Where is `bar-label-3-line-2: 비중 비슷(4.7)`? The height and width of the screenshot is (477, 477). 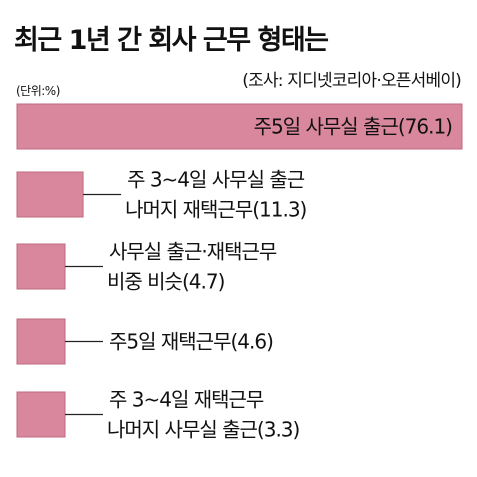 bar-label-3-line-2: 비중 비슷(4.7) is located at coordinates (166, 282).